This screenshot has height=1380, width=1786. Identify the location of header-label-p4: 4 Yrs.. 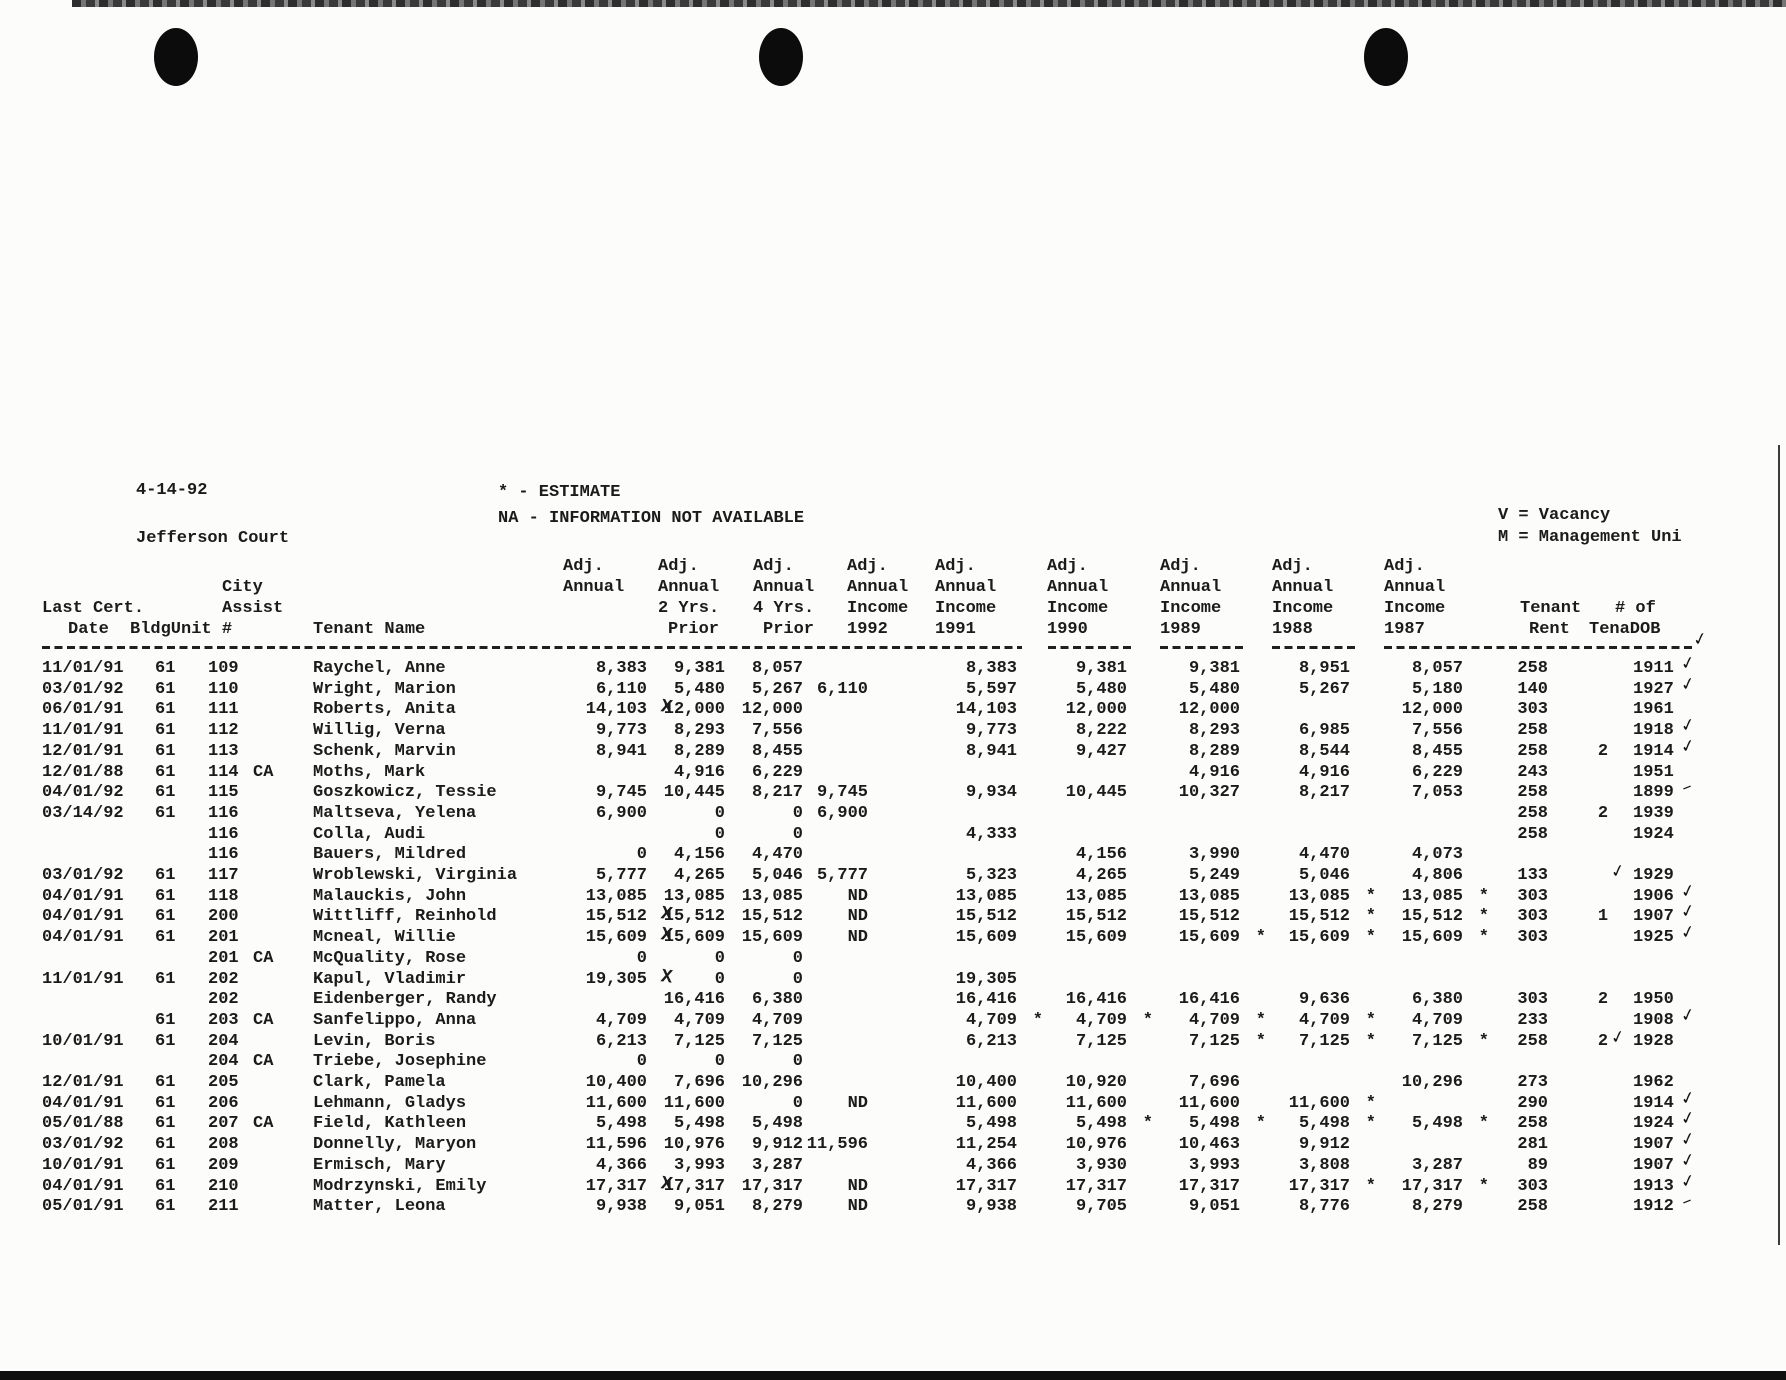
(784, 608).